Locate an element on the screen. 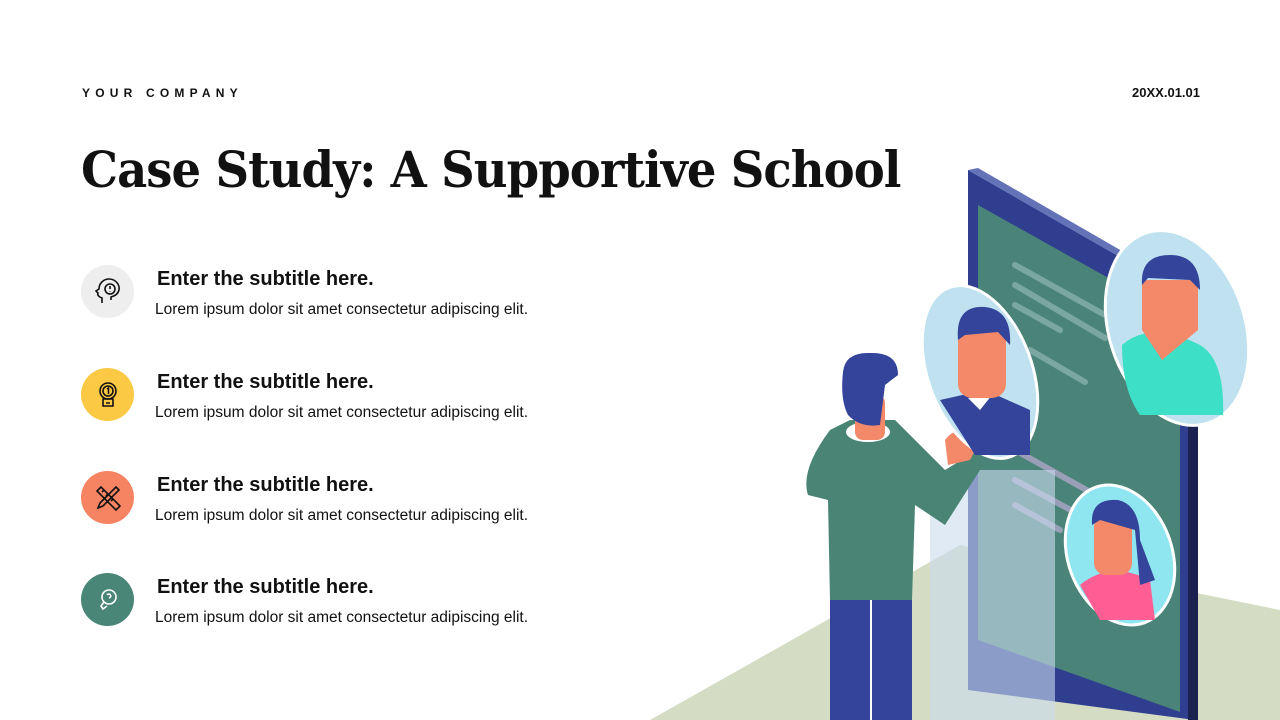 This screenshot has width=1280, height=720. company-name: YOUR COMPANY is located at coordinates (162, 93).